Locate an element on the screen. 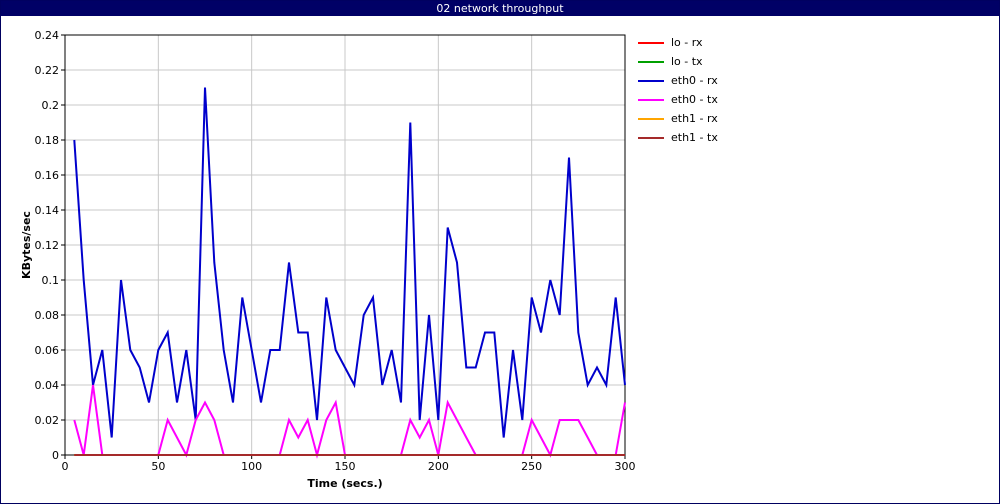 The width and height of the screenshot is (1000, 504). y-tick-label: 0.02 is located at coordinates (47, 420).